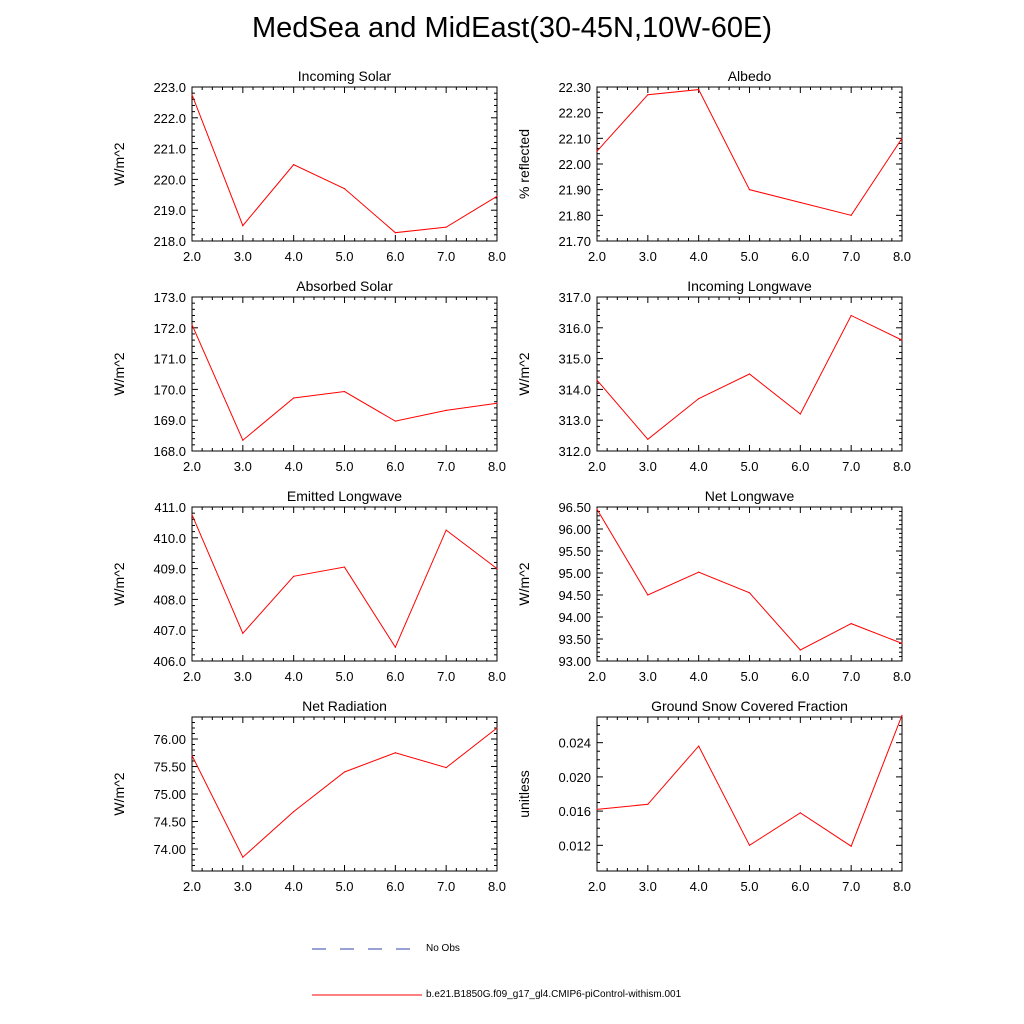 The height and width of the screenshot is (1024, 1024). Describe the element at coordinates (344, 706) in the screenshot. I see `panel-title: Net Radiation` at that location.